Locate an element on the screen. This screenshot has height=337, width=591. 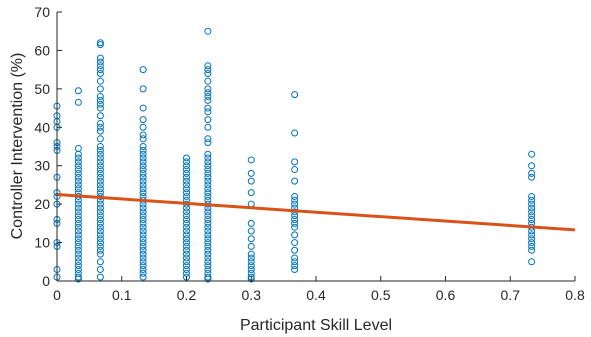
x-tick-label: 0.8 is located at coordinates (575, 295).